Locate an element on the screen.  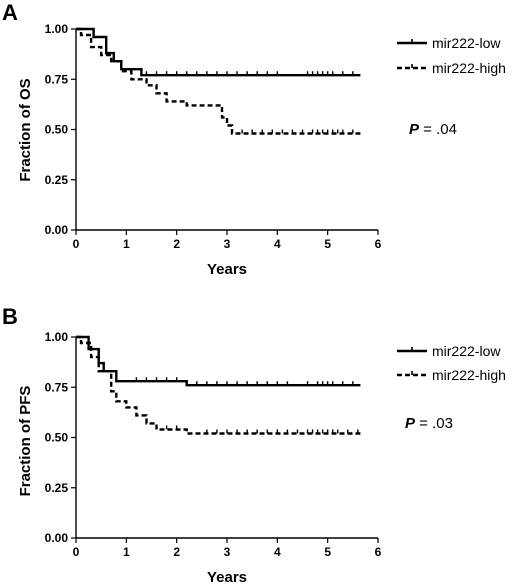
panel-b-p-value: P = .03 is located at coordinates (429, 423).